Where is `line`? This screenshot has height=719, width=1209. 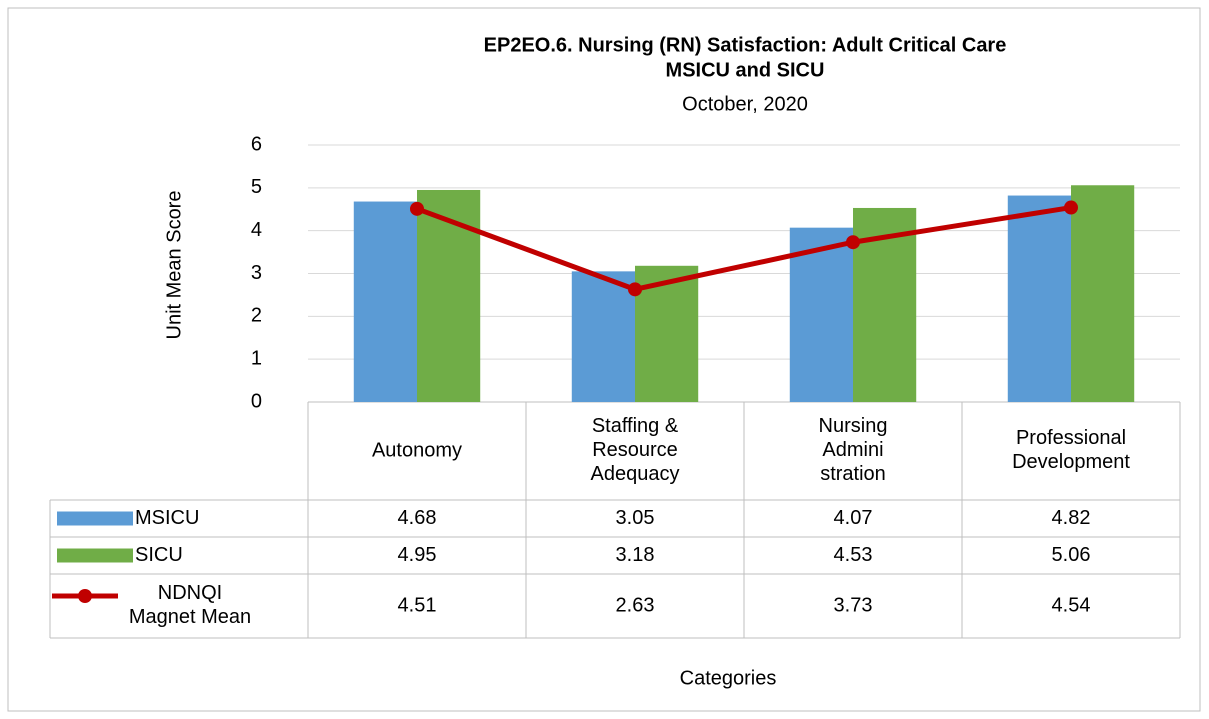 line is located at coordinates (744, 248).